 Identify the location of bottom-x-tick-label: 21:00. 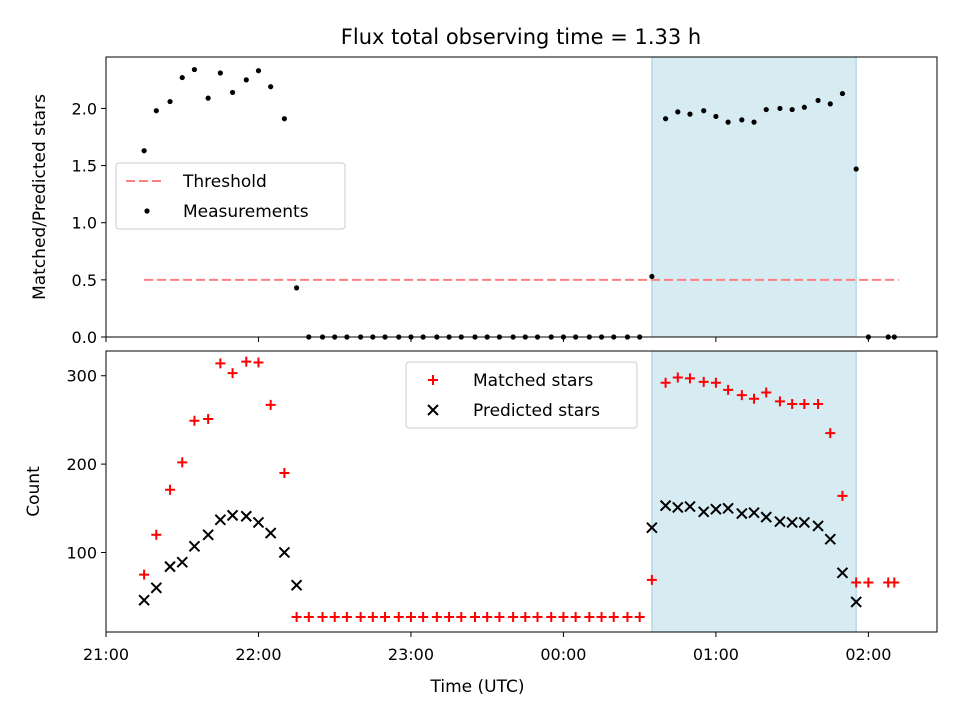
(106, 654).